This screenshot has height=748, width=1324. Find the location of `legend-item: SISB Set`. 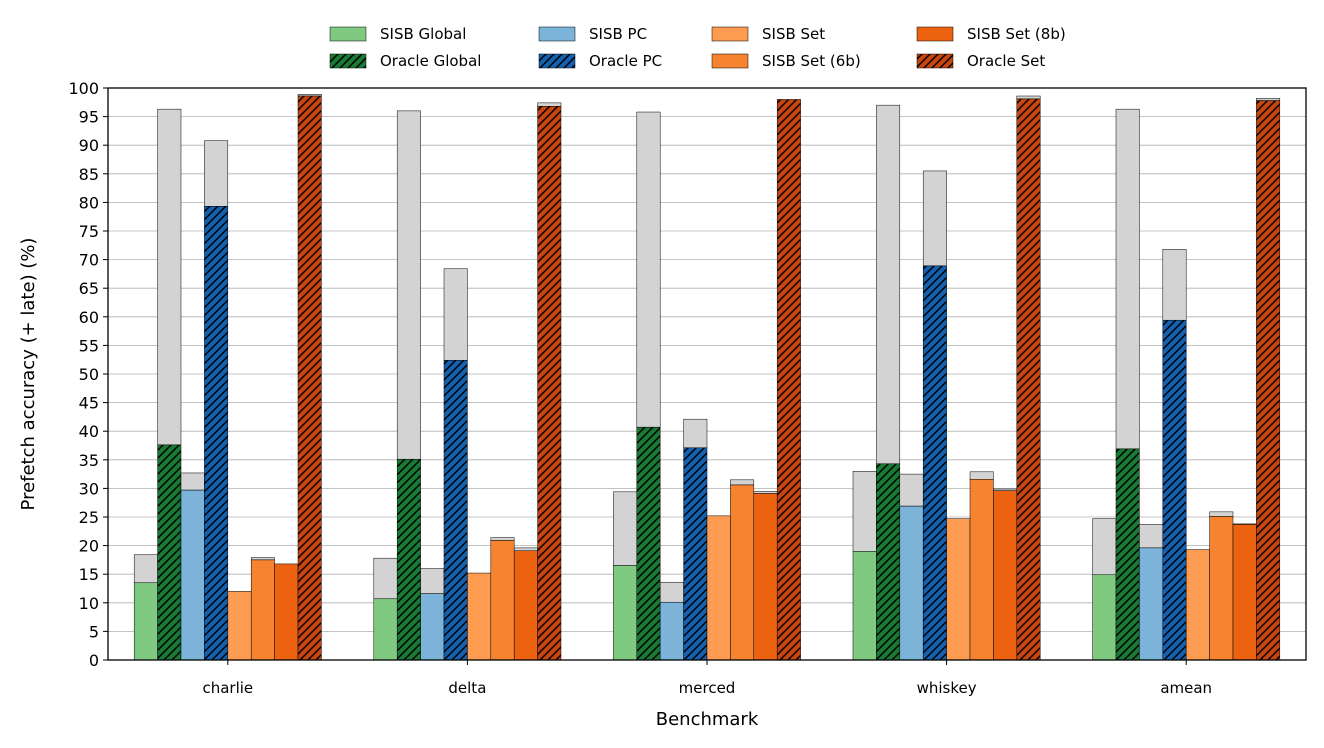

legend-item: SISB Set is located at coordinates (768, 34).